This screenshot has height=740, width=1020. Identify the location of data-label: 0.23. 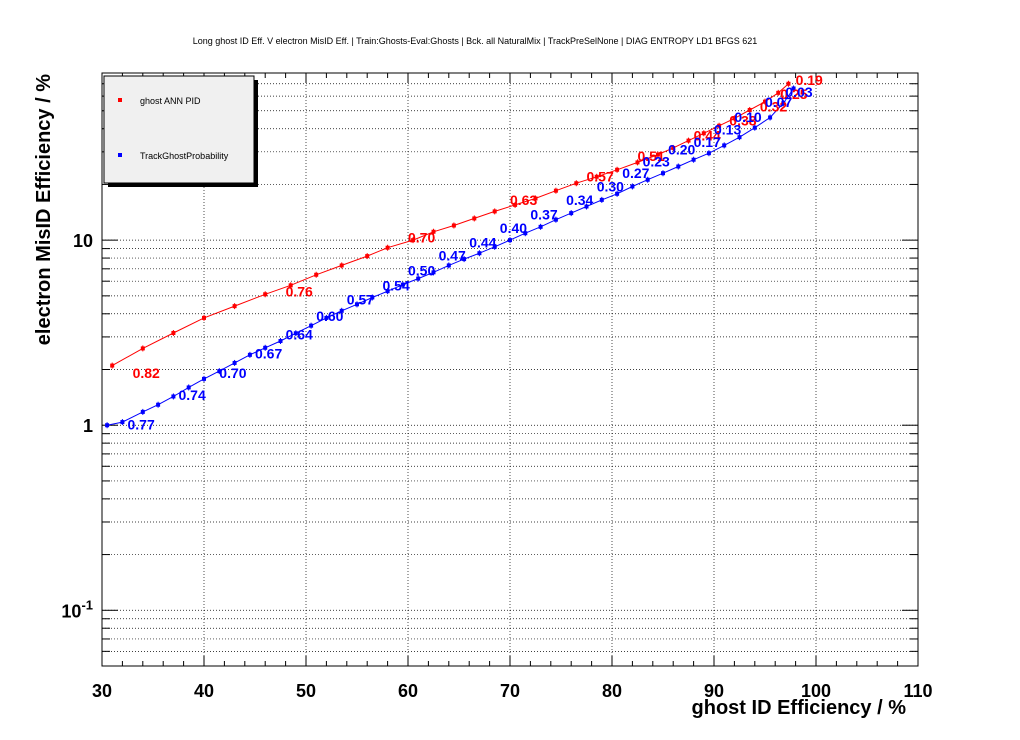
(656, 161).